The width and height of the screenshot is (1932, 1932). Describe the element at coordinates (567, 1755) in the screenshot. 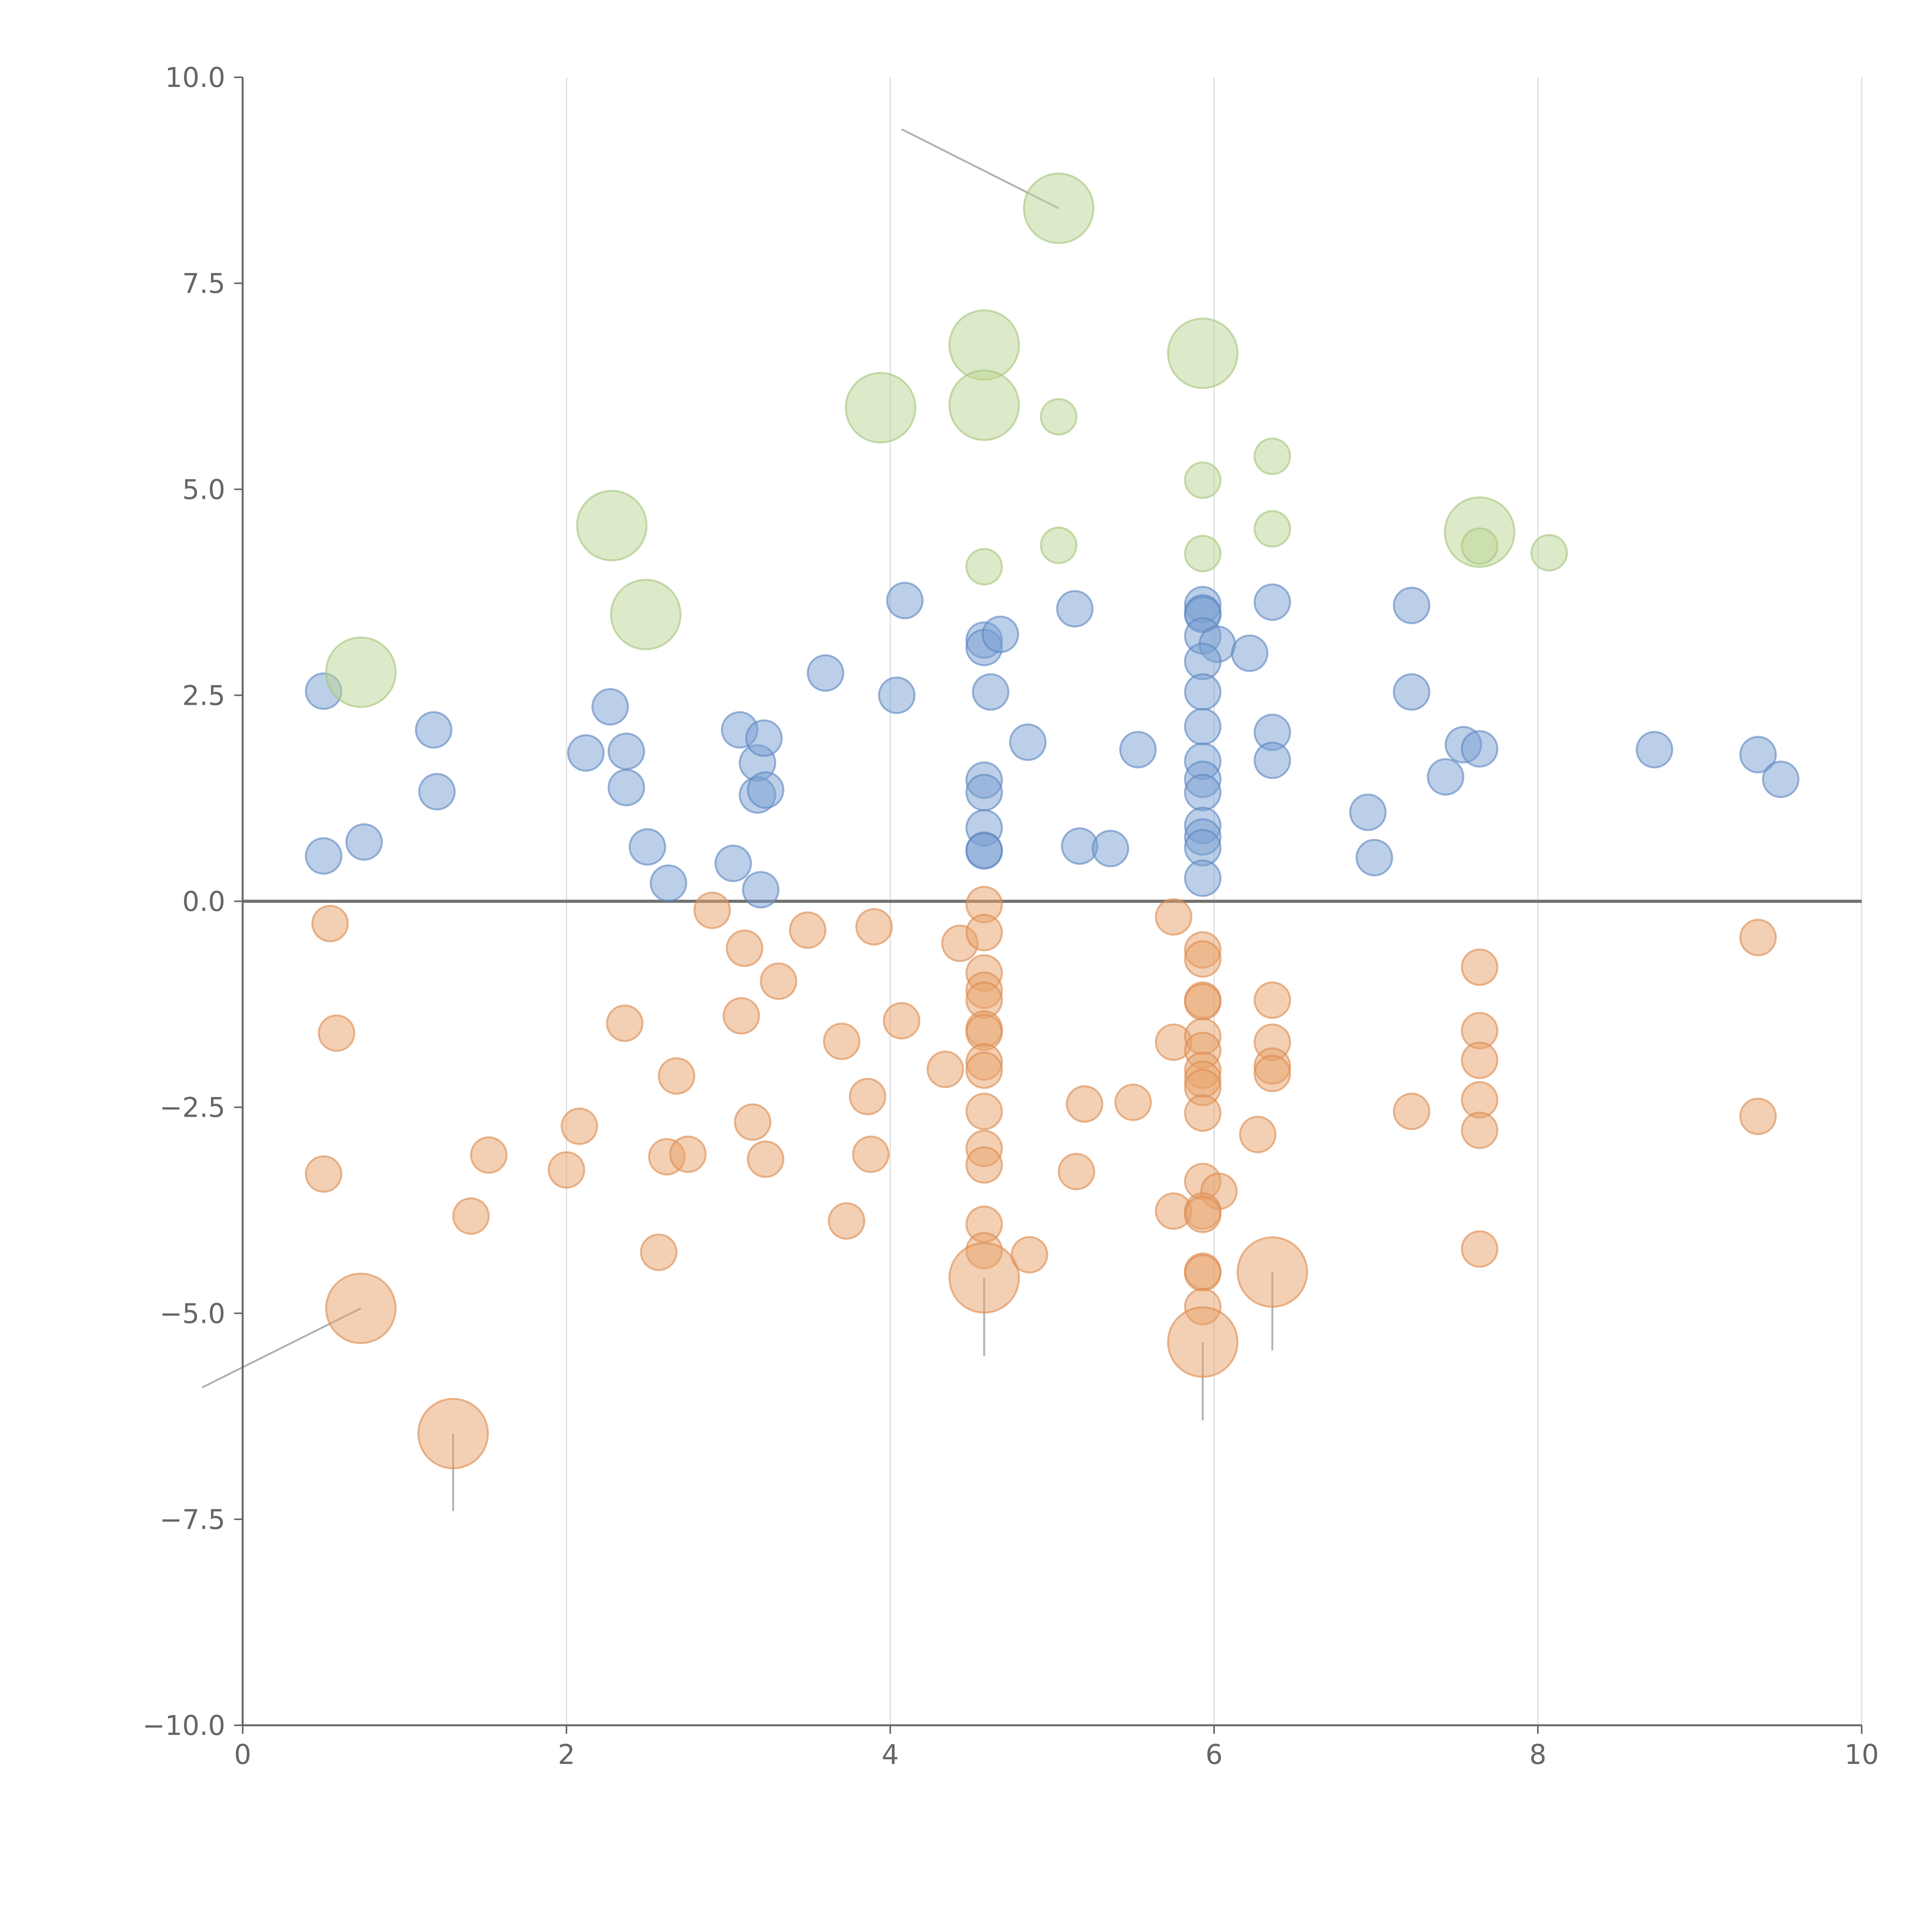

I see `x-tick-label: 2` at that location.